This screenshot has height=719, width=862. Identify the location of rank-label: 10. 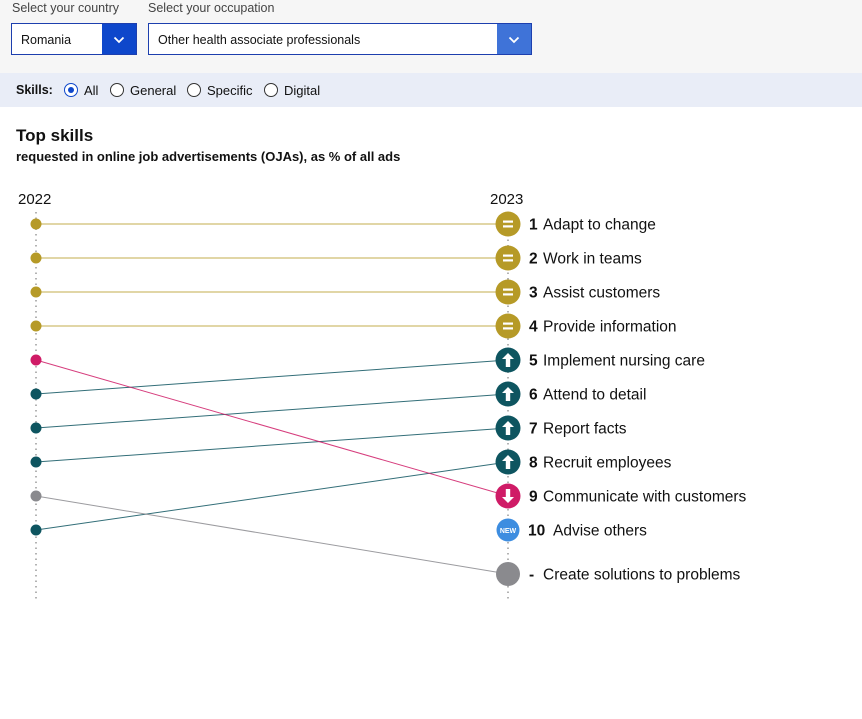
(536, 531).